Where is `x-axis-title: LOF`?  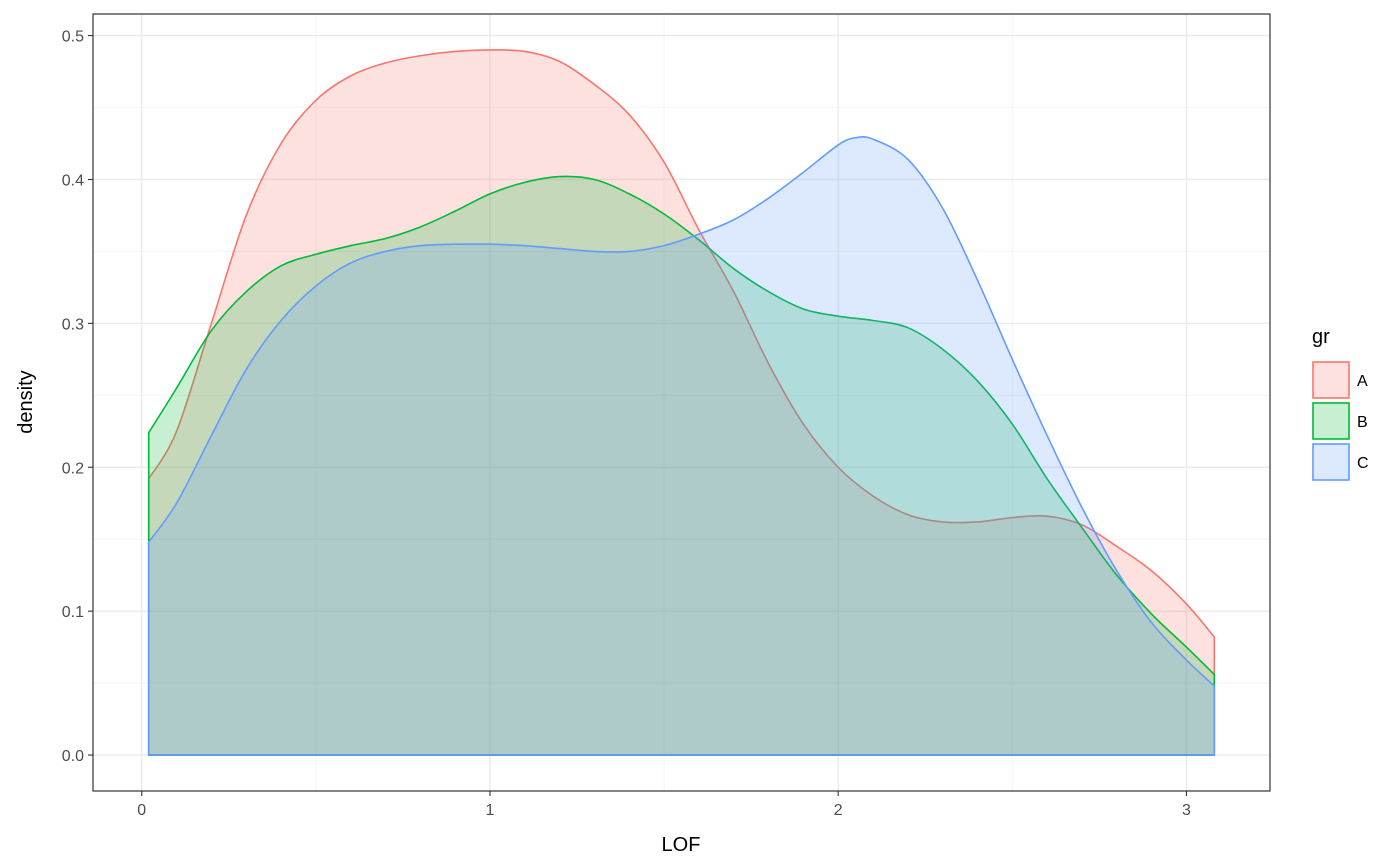 x-axis-title: LOF is located at coordinates (681, 845).